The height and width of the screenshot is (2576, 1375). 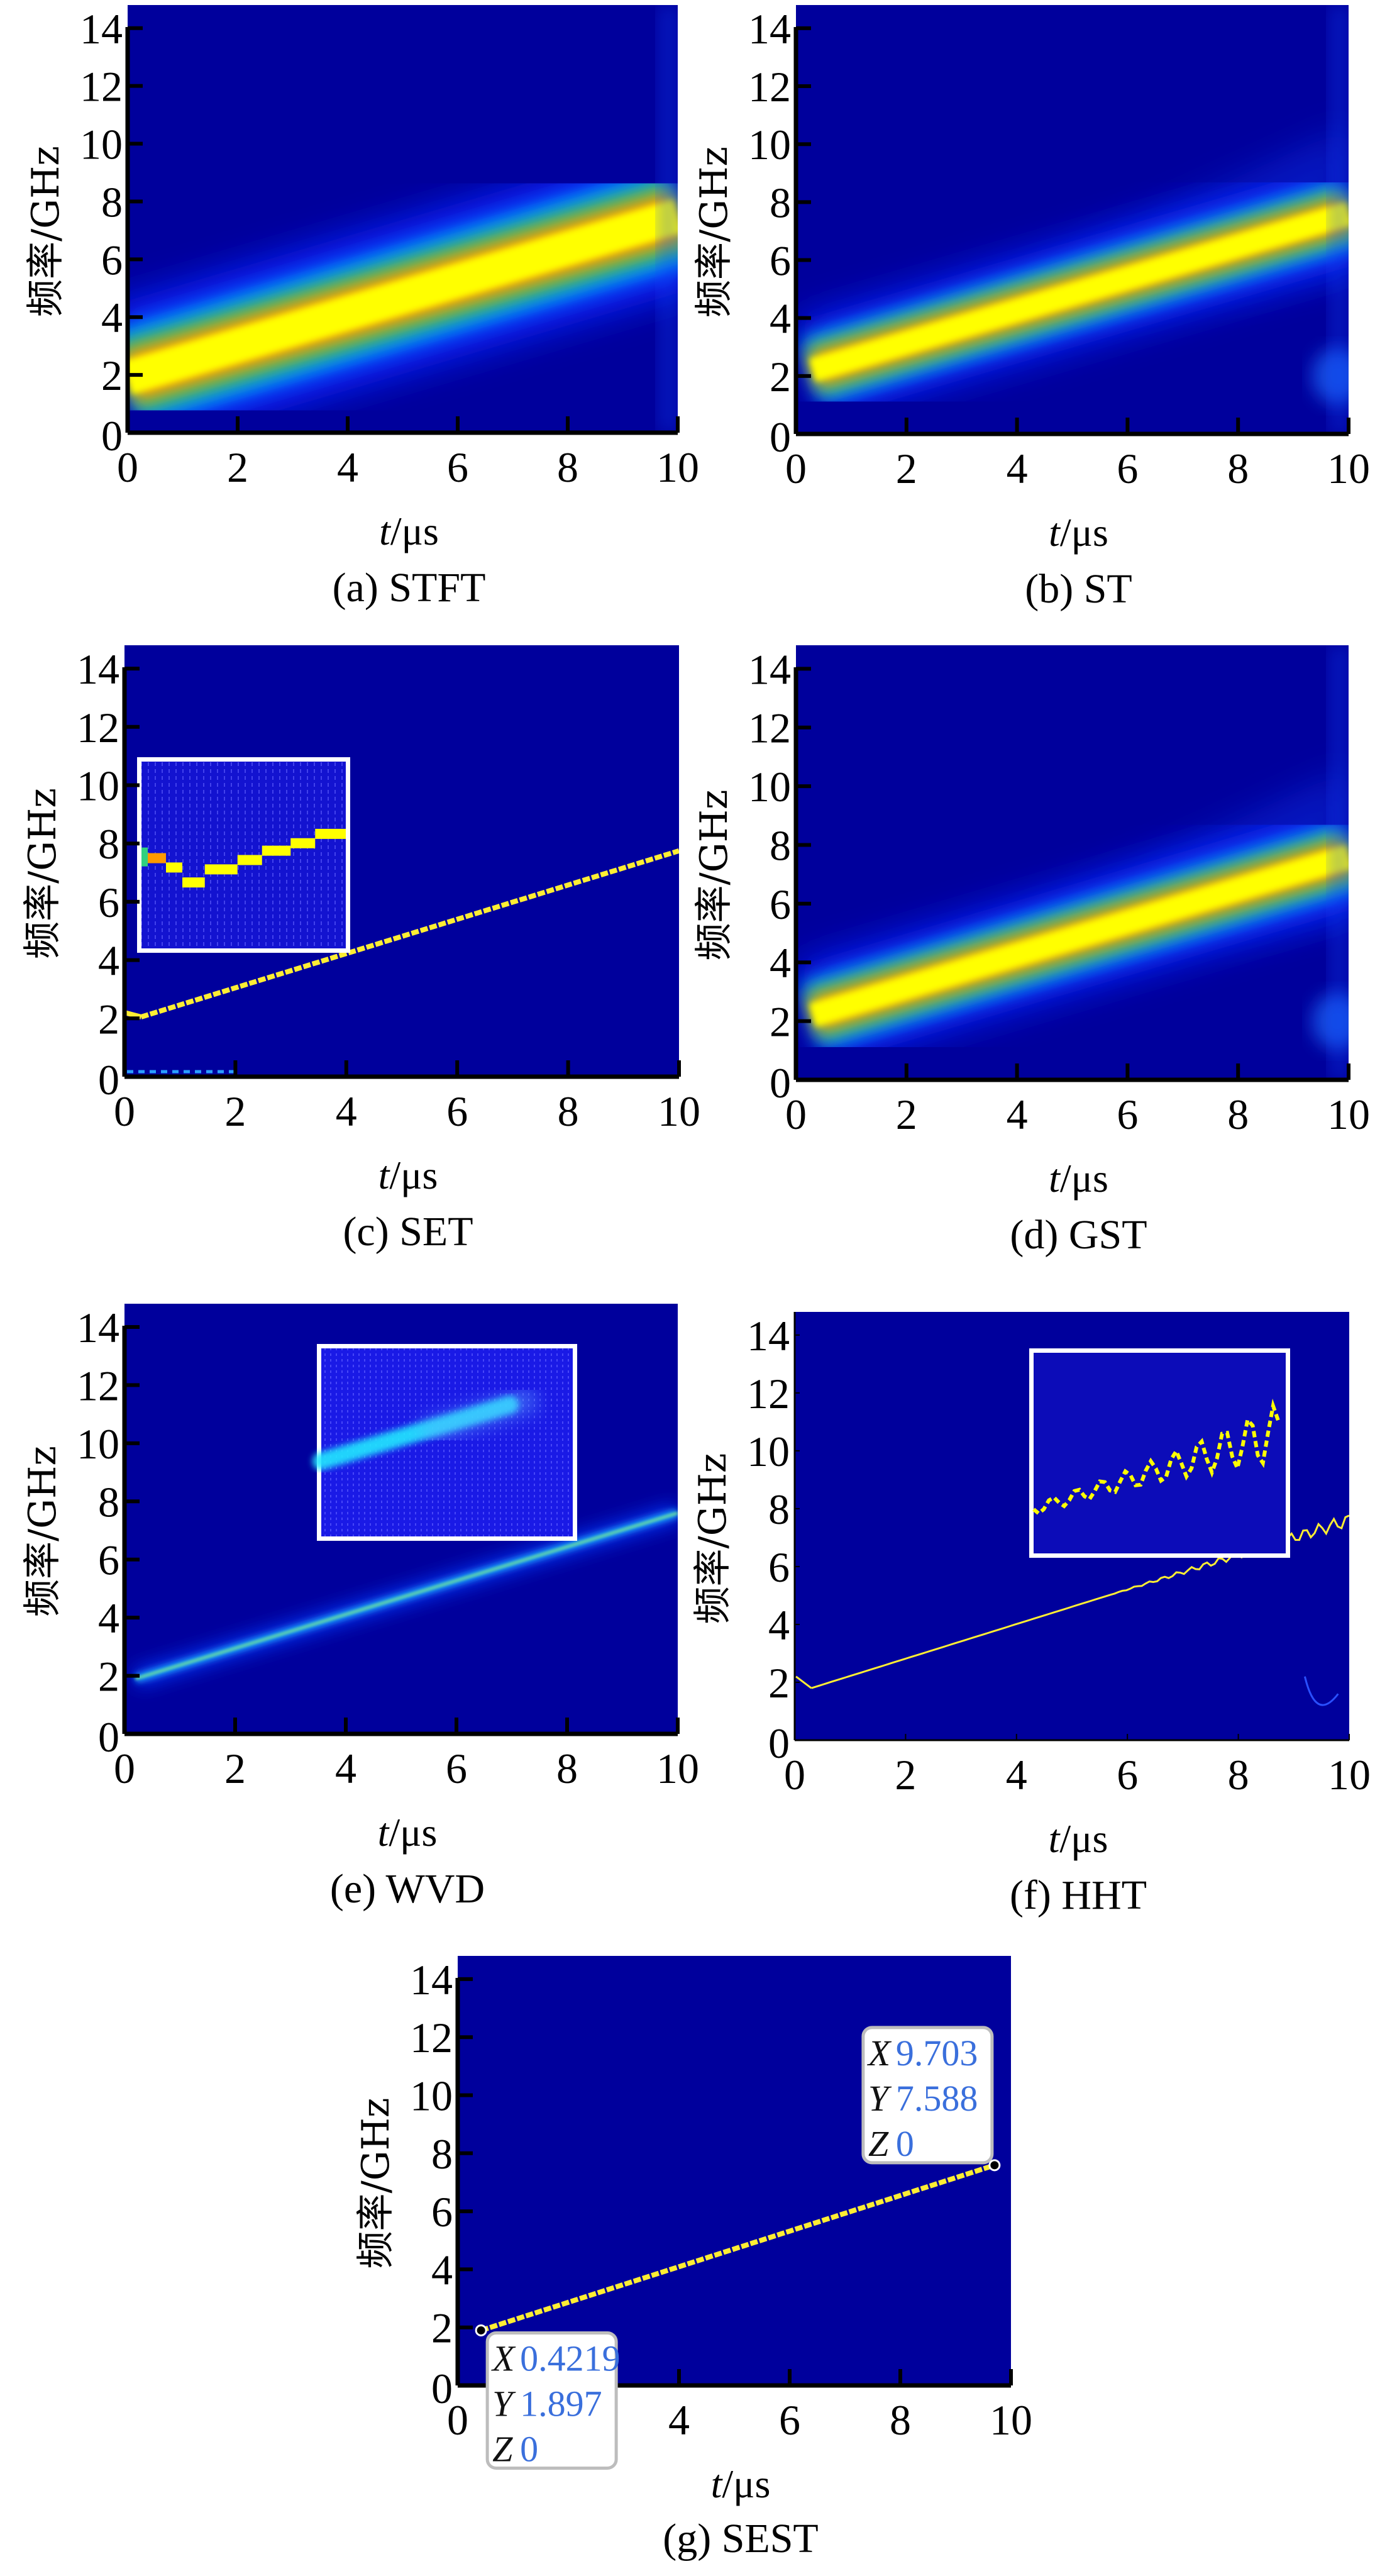 What do you see at coordinates (1321, 1691) in the screenshot?
I see `residual-mode` at bounding box center [1321, 1691].